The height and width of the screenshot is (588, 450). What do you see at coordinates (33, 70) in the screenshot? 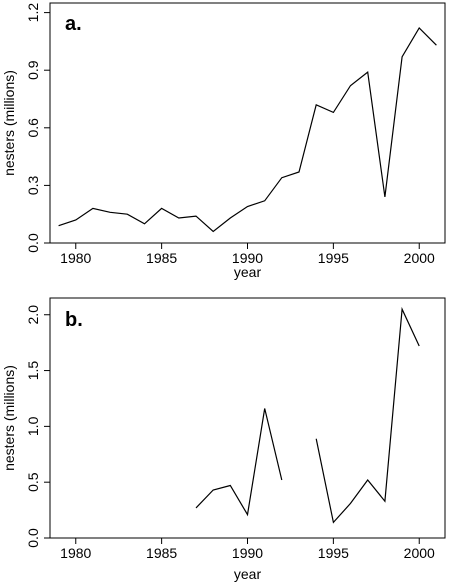
I see `y-tick-label: 0.9` at bounding box center [33, 70].